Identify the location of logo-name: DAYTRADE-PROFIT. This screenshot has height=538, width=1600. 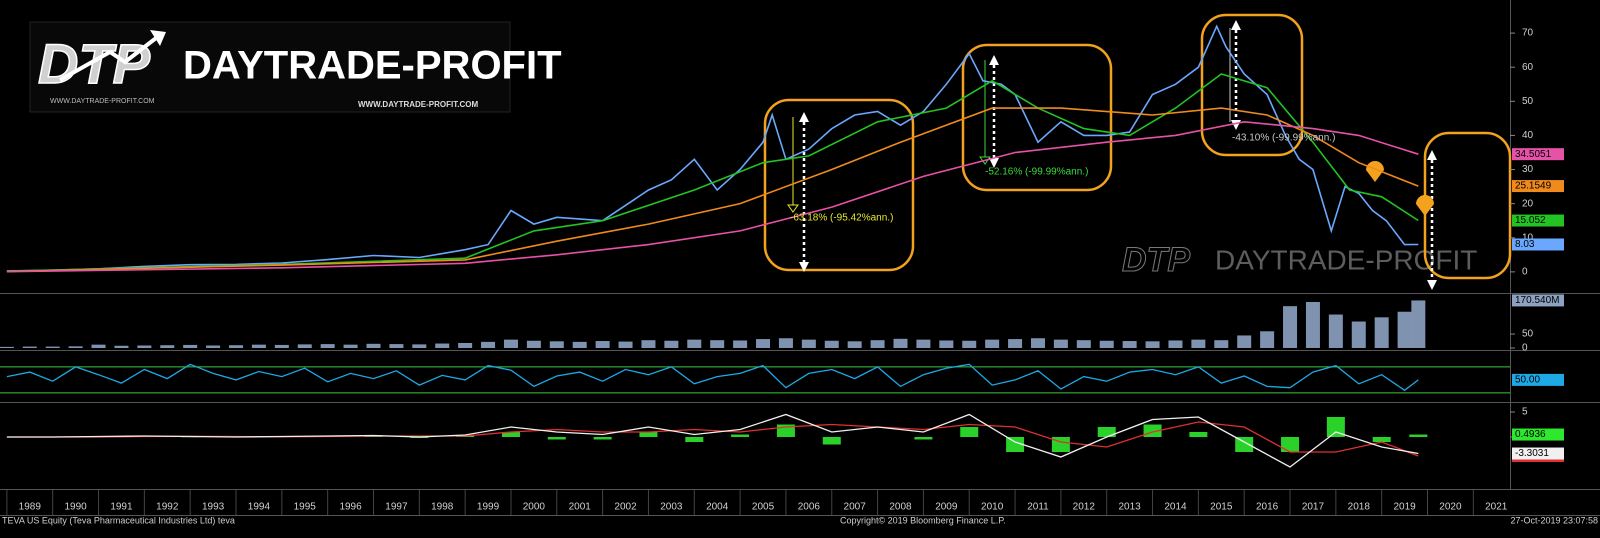
(372, 66).